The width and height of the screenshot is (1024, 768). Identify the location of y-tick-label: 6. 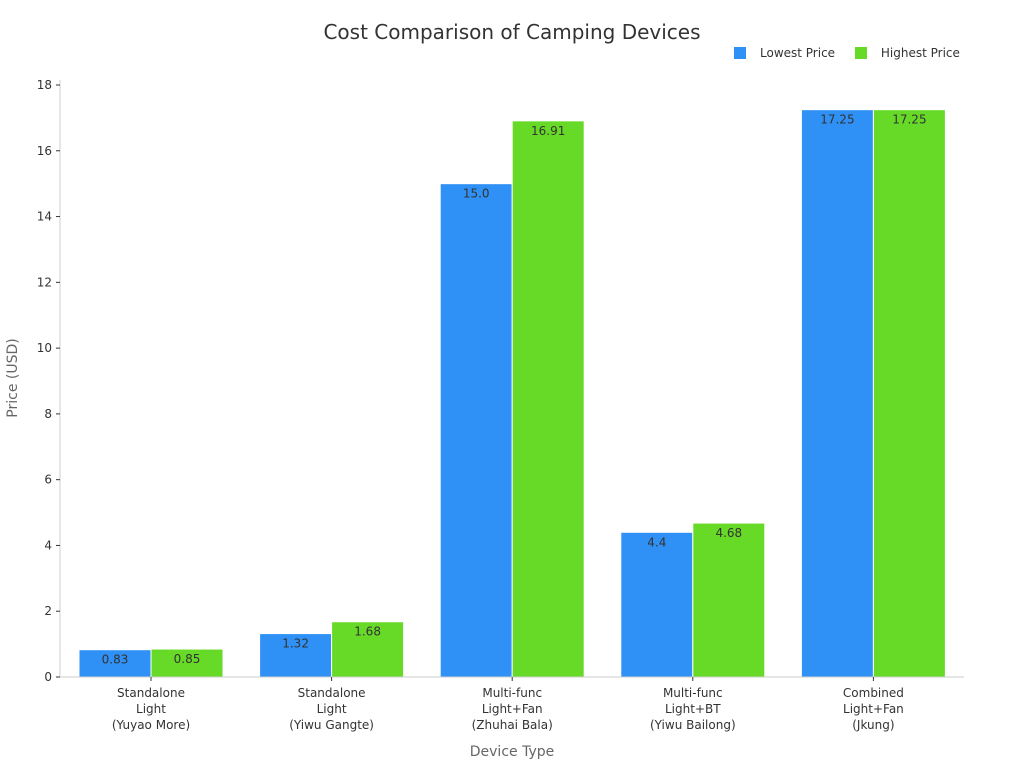
(48, 480).